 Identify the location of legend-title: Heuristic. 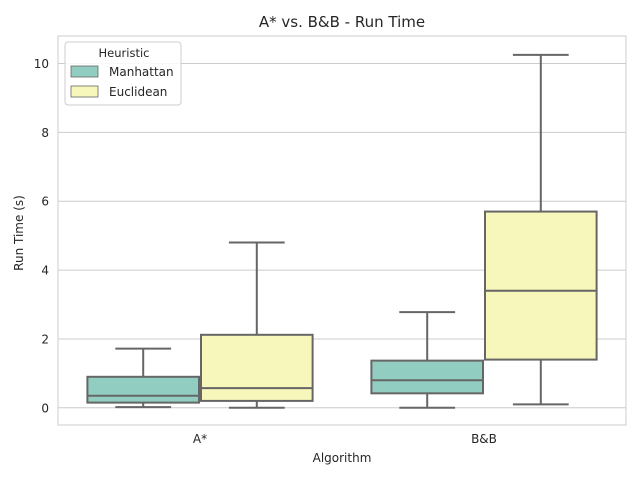
(124, 53).